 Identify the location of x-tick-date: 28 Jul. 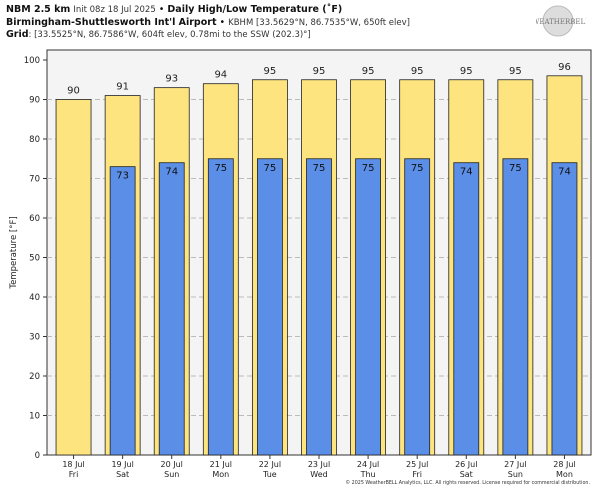
(564, 464).